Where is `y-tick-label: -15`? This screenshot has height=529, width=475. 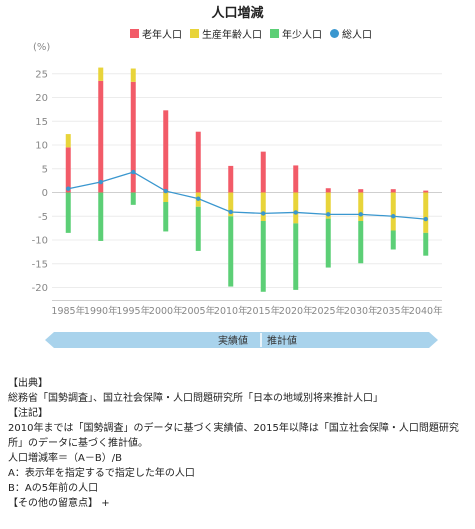
y-tick-label: -15 is located at coordinates (40, 264).